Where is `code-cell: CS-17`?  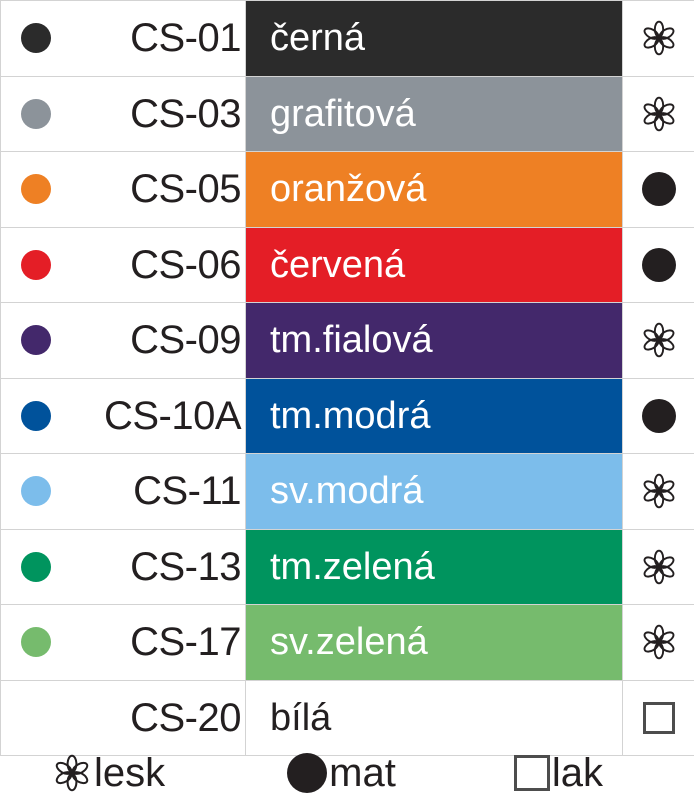 code-cell: CS-17 is located at coordinates (123, 642).